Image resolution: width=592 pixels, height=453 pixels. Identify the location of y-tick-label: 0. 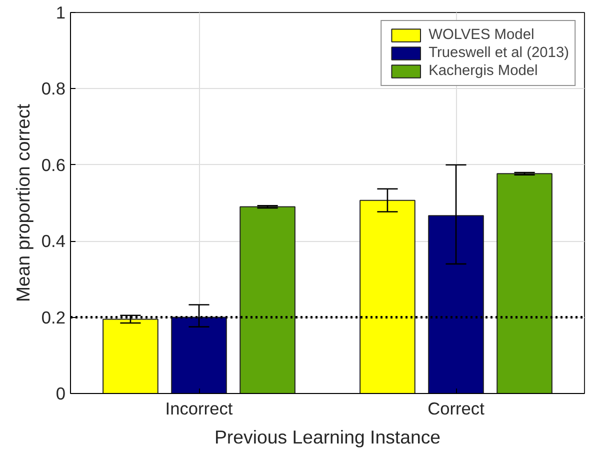
(61, 394).